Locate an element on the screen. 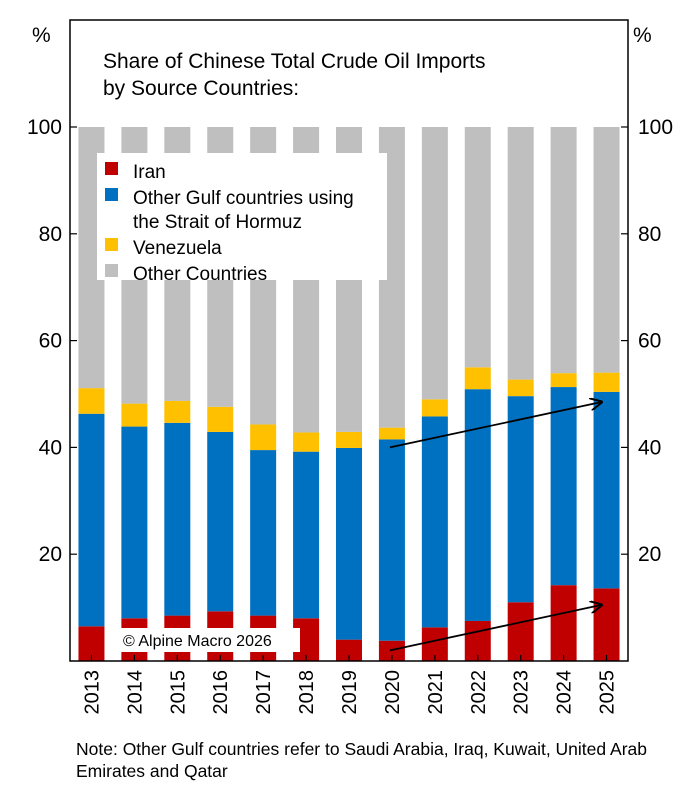 The image size is (696, 792). bar-segment-venezuela-2022 is located at coordinates (477, 378).